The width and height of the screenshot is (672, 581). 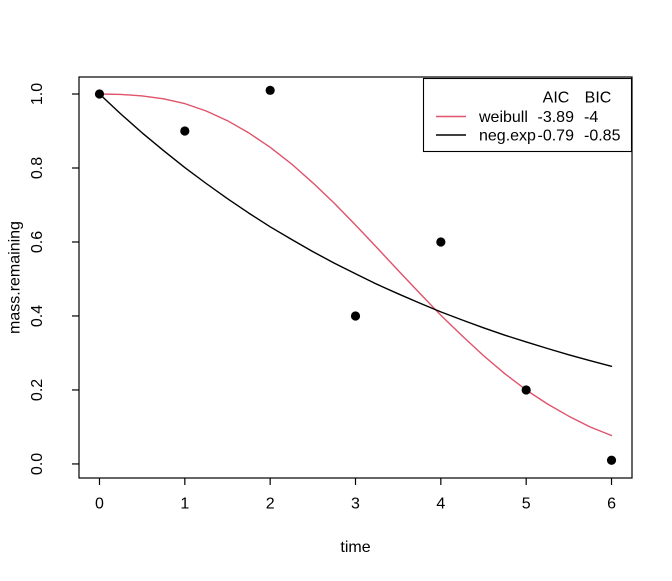 I want to click on x-axis-tick-label: 2, so click(x=270, y=504).